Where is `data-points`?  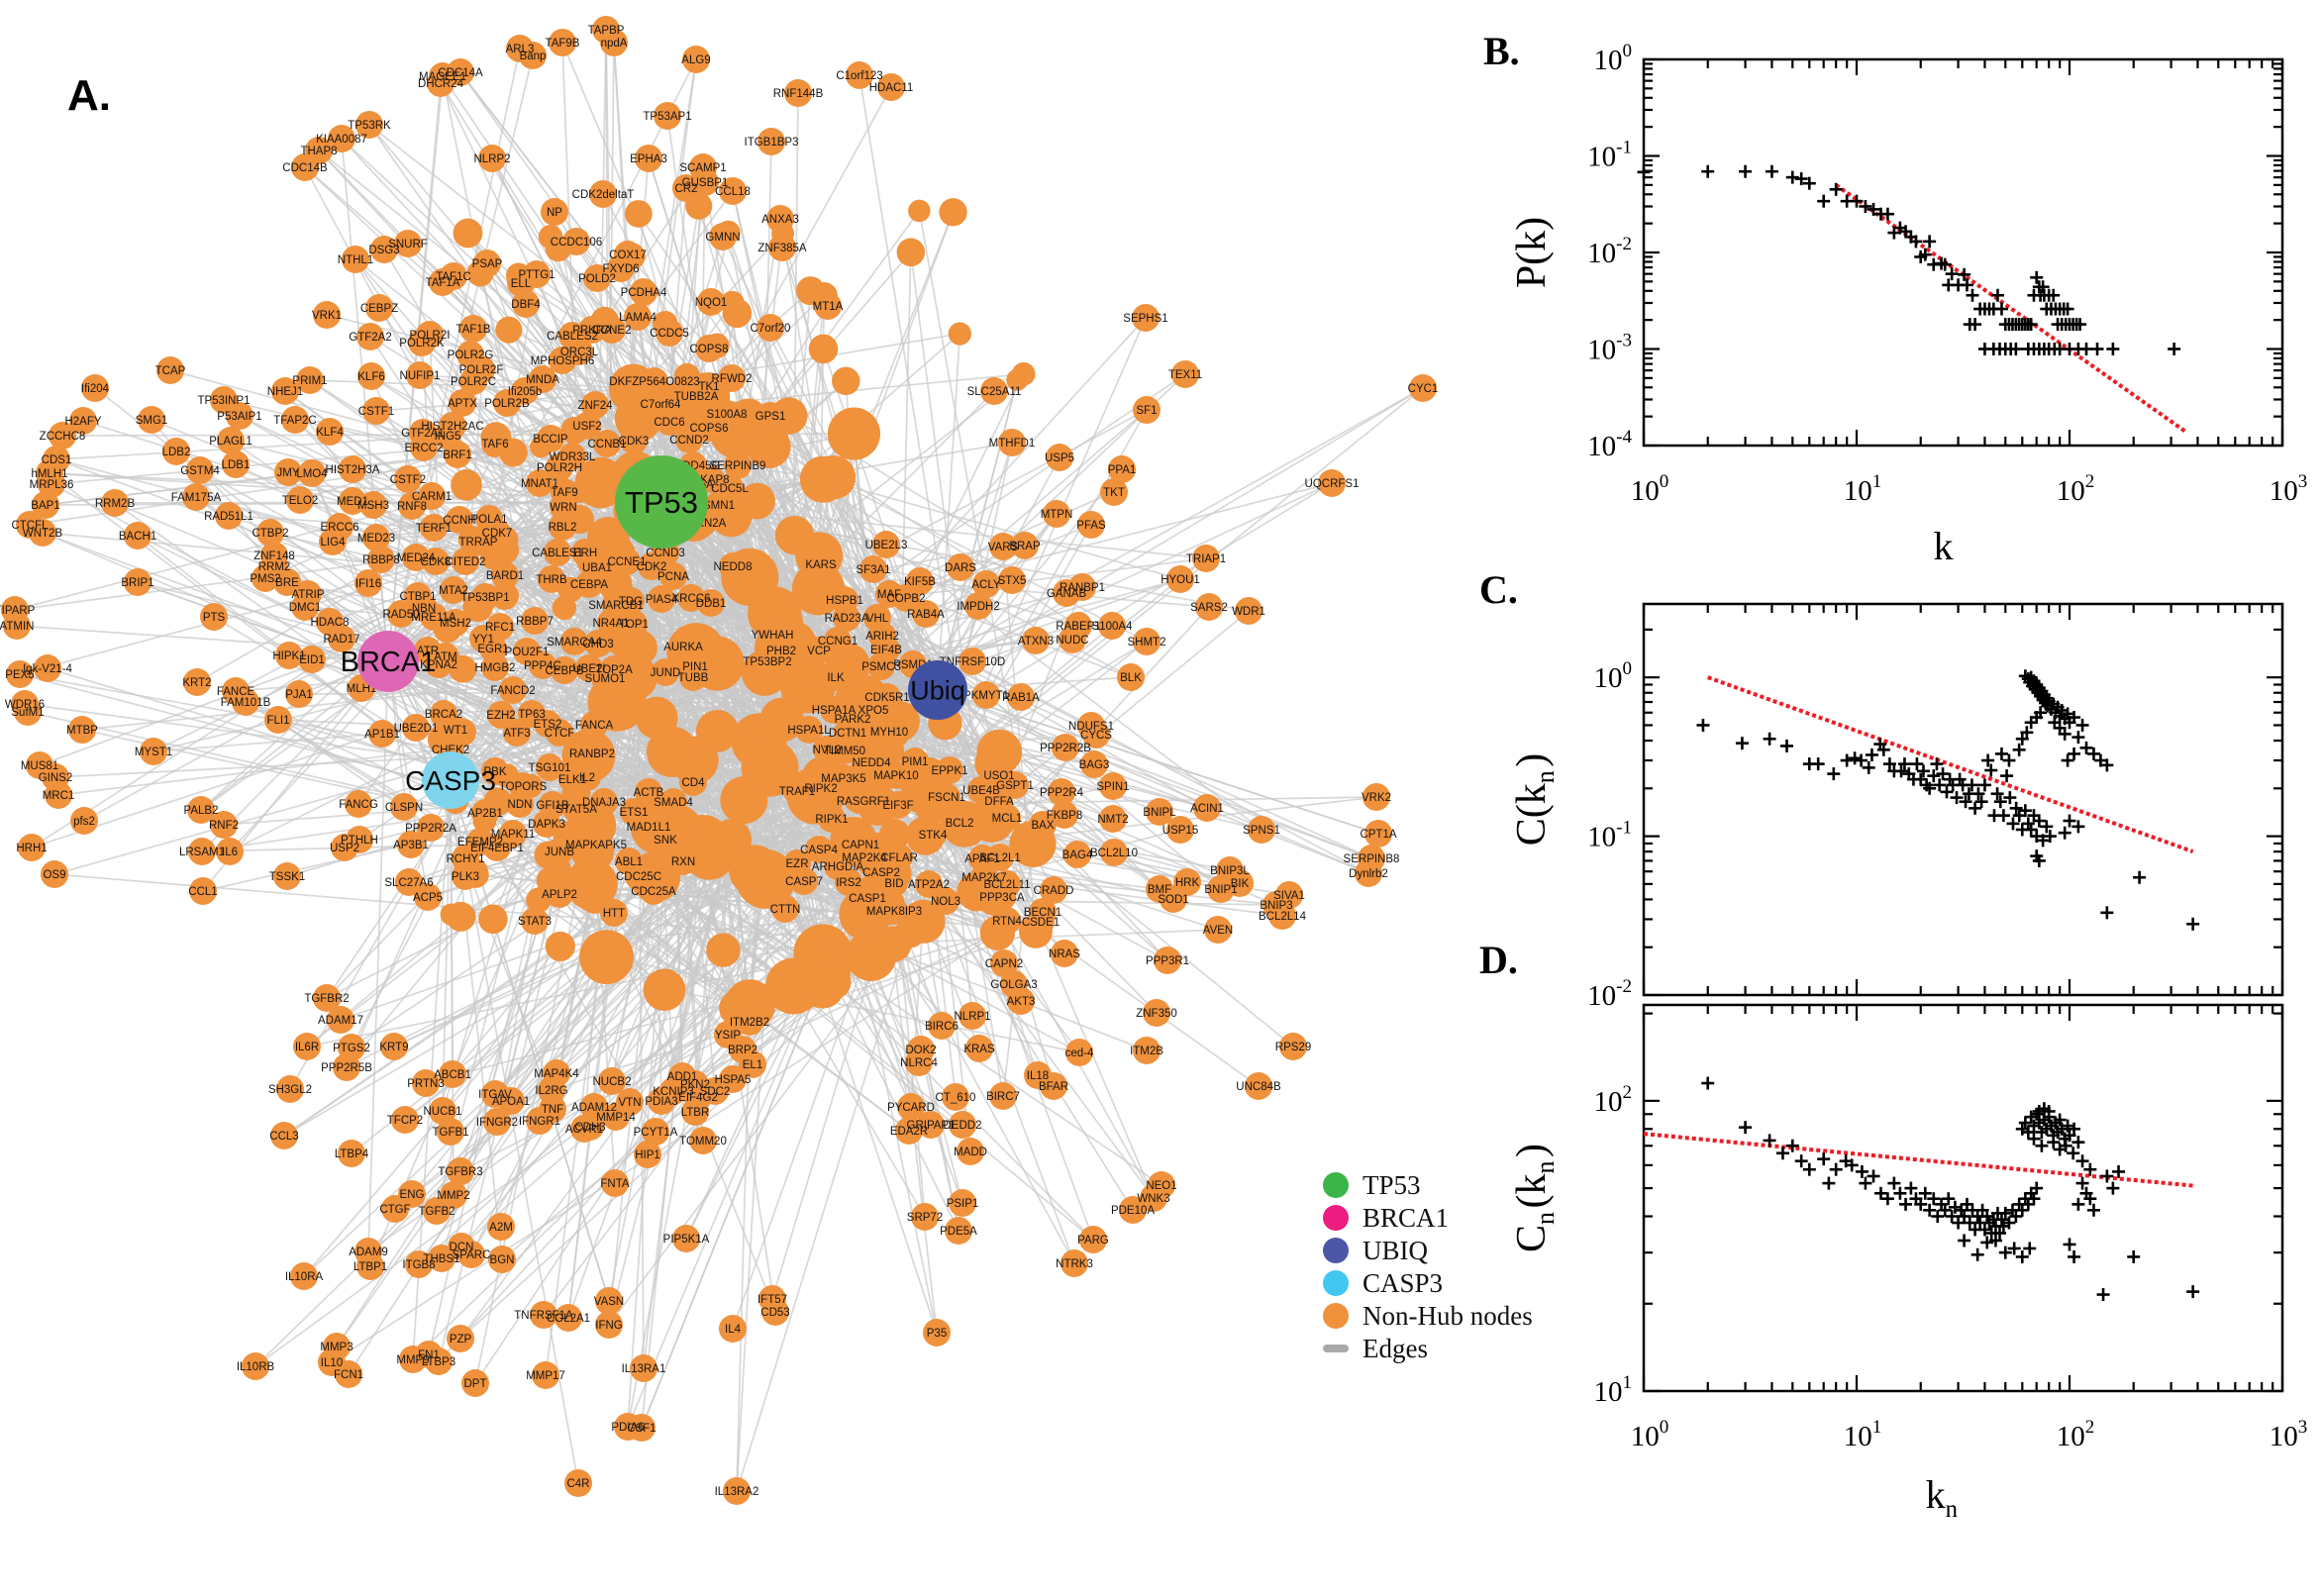 data-points is located at coordinates (1948, 800).